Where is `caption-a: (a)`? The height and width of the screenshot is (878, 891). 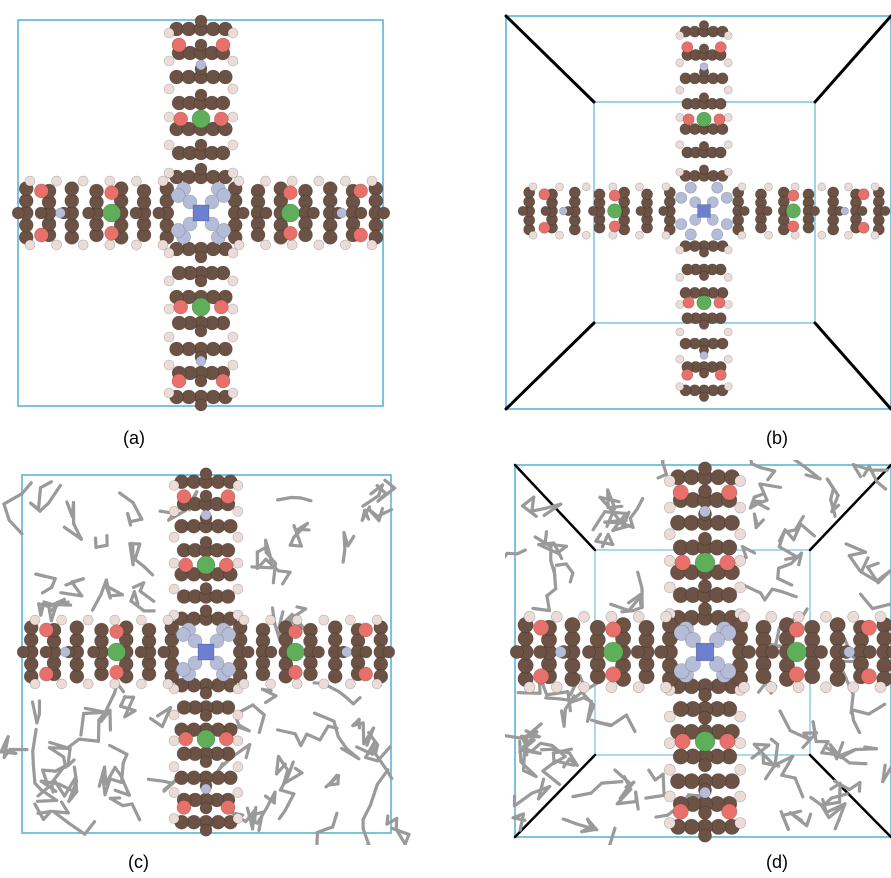
caption-a: (a) is located at coordinates (134, 438).